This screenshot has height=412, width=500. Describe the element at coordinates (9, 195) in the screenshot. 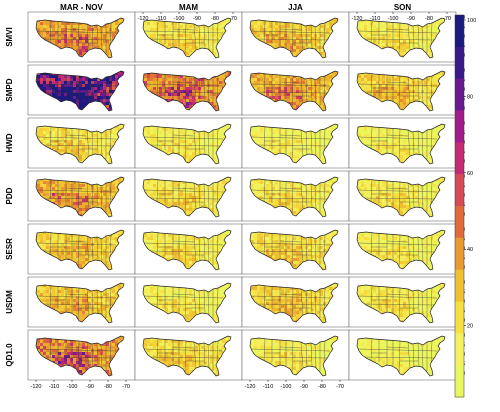

I see `row-label: PDD` at that location.